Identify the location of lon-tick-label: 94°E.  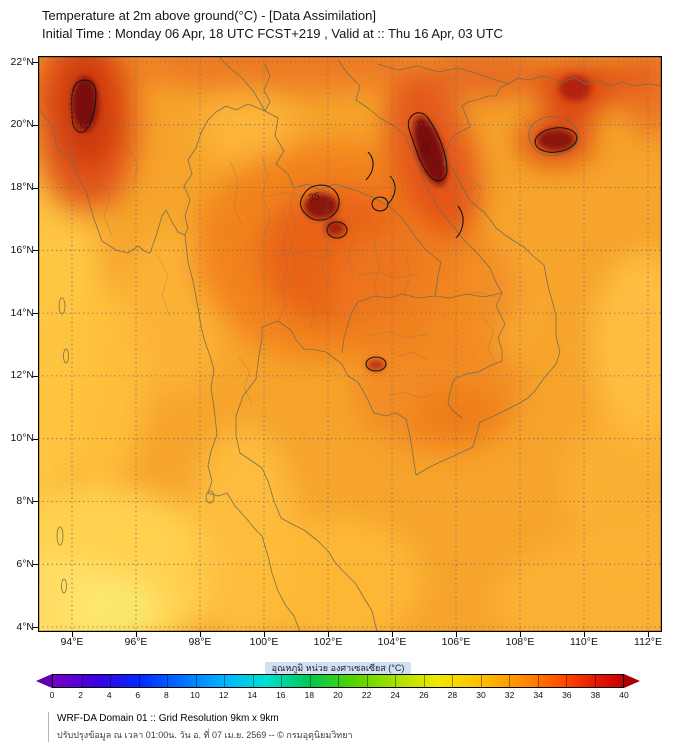
(72, 642).